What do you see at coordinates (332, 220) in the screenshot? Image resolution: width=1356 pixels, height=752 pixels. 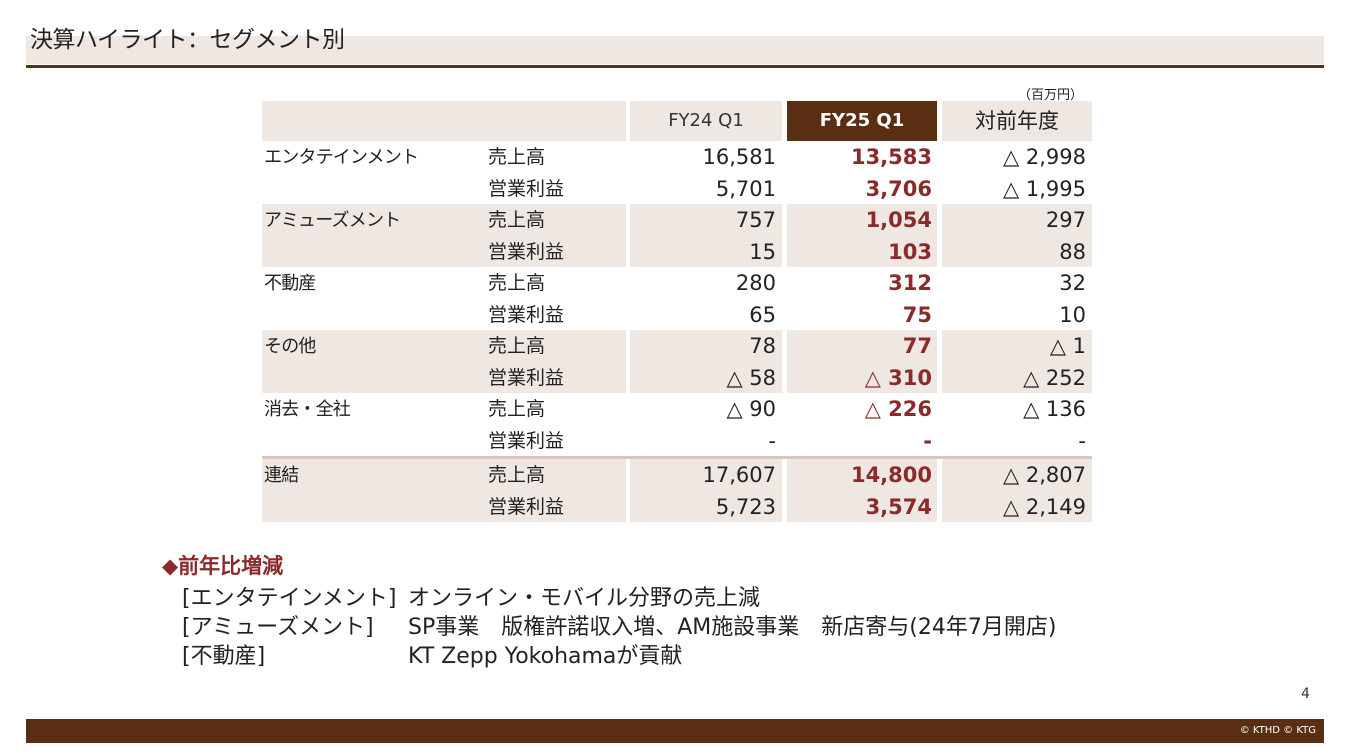 I see `segment-name: アミューズメント` at bounding box center [332, 220].